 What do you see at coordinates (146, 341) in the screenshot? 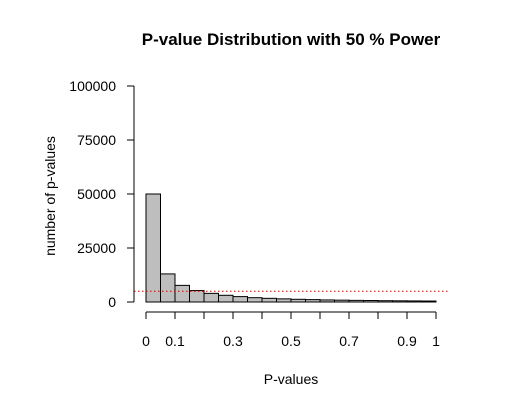
I see `x-tick-label: 0` at bounding box center [146, 341].